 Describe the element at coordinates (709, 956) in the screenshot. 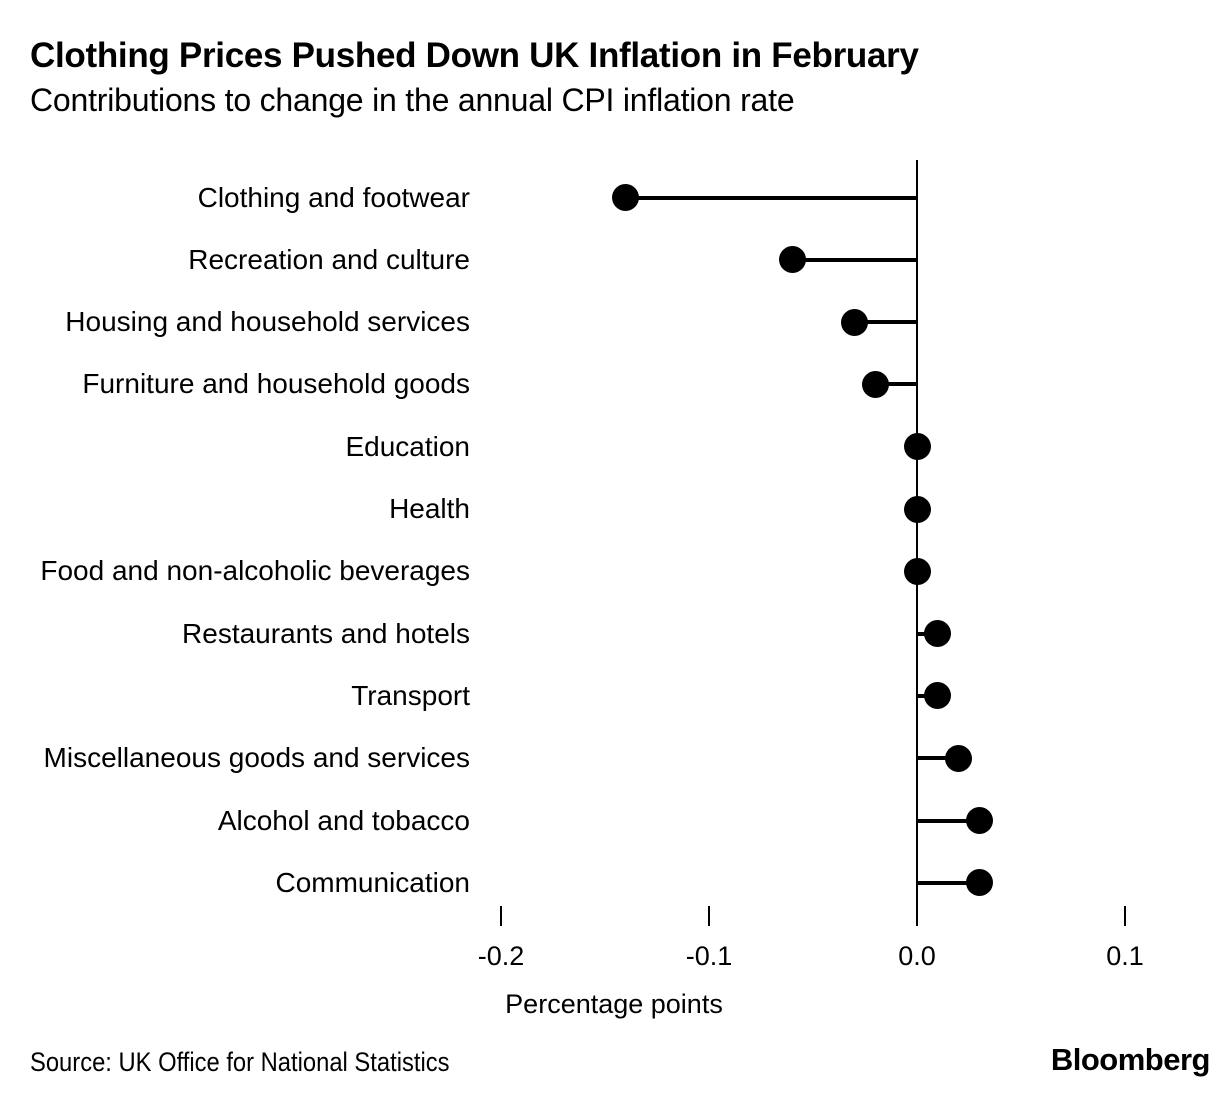

I see `x-tick-label: -0.1` at that location.